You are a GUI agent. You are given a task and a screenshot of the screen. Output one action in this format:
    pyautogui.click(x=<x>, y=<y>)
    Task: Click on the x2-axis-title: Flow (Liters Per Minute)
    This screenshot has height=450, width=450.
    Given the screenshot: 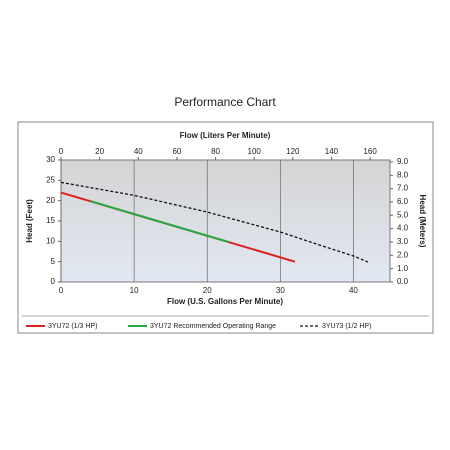 What is the action you would take?
    pyautogui.click(x=225, y=135)
    